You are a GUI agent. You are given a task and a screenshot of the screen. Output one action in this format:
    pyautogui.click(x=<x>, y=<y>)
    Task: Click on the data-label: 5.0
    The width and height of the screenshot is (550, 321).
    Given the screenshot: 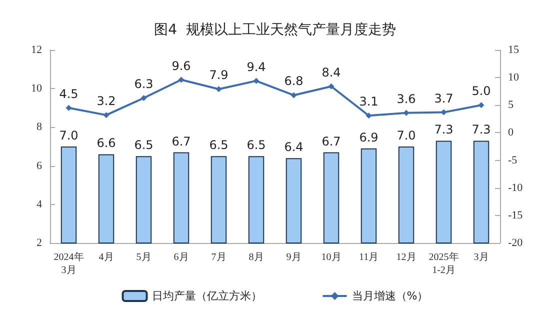 What is the action you would take?
    pyautogui.click(x=481, y=91)
    